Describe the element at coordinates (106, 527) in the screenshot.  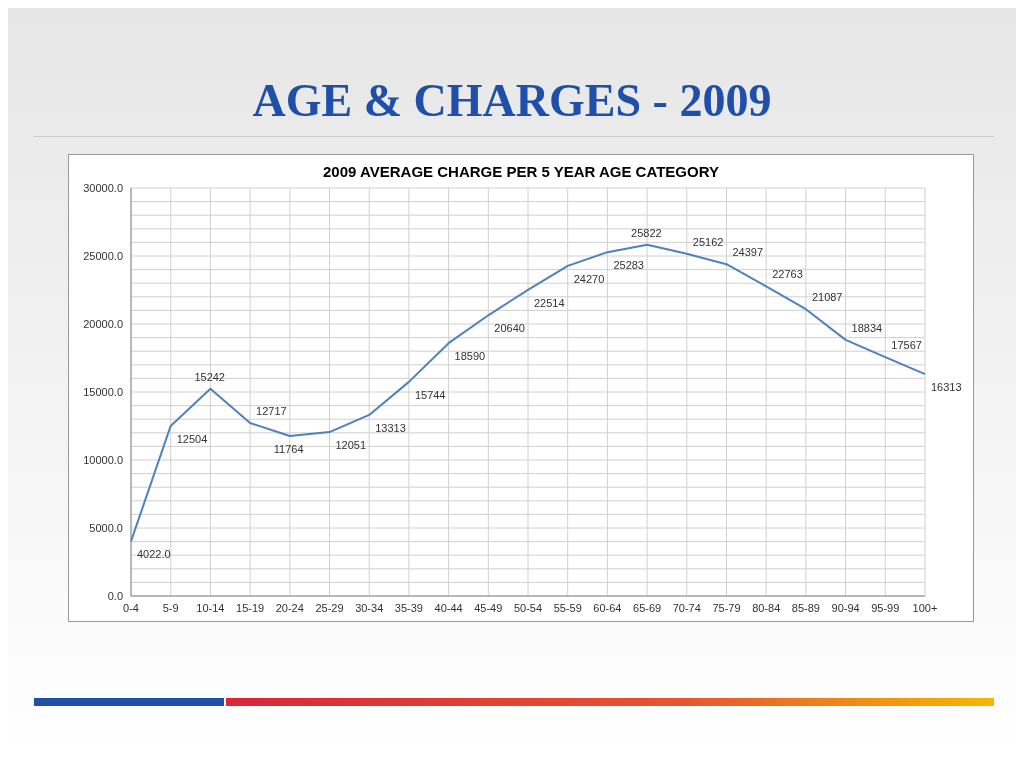
I see `y-tick-label: 5000.0` at that location.